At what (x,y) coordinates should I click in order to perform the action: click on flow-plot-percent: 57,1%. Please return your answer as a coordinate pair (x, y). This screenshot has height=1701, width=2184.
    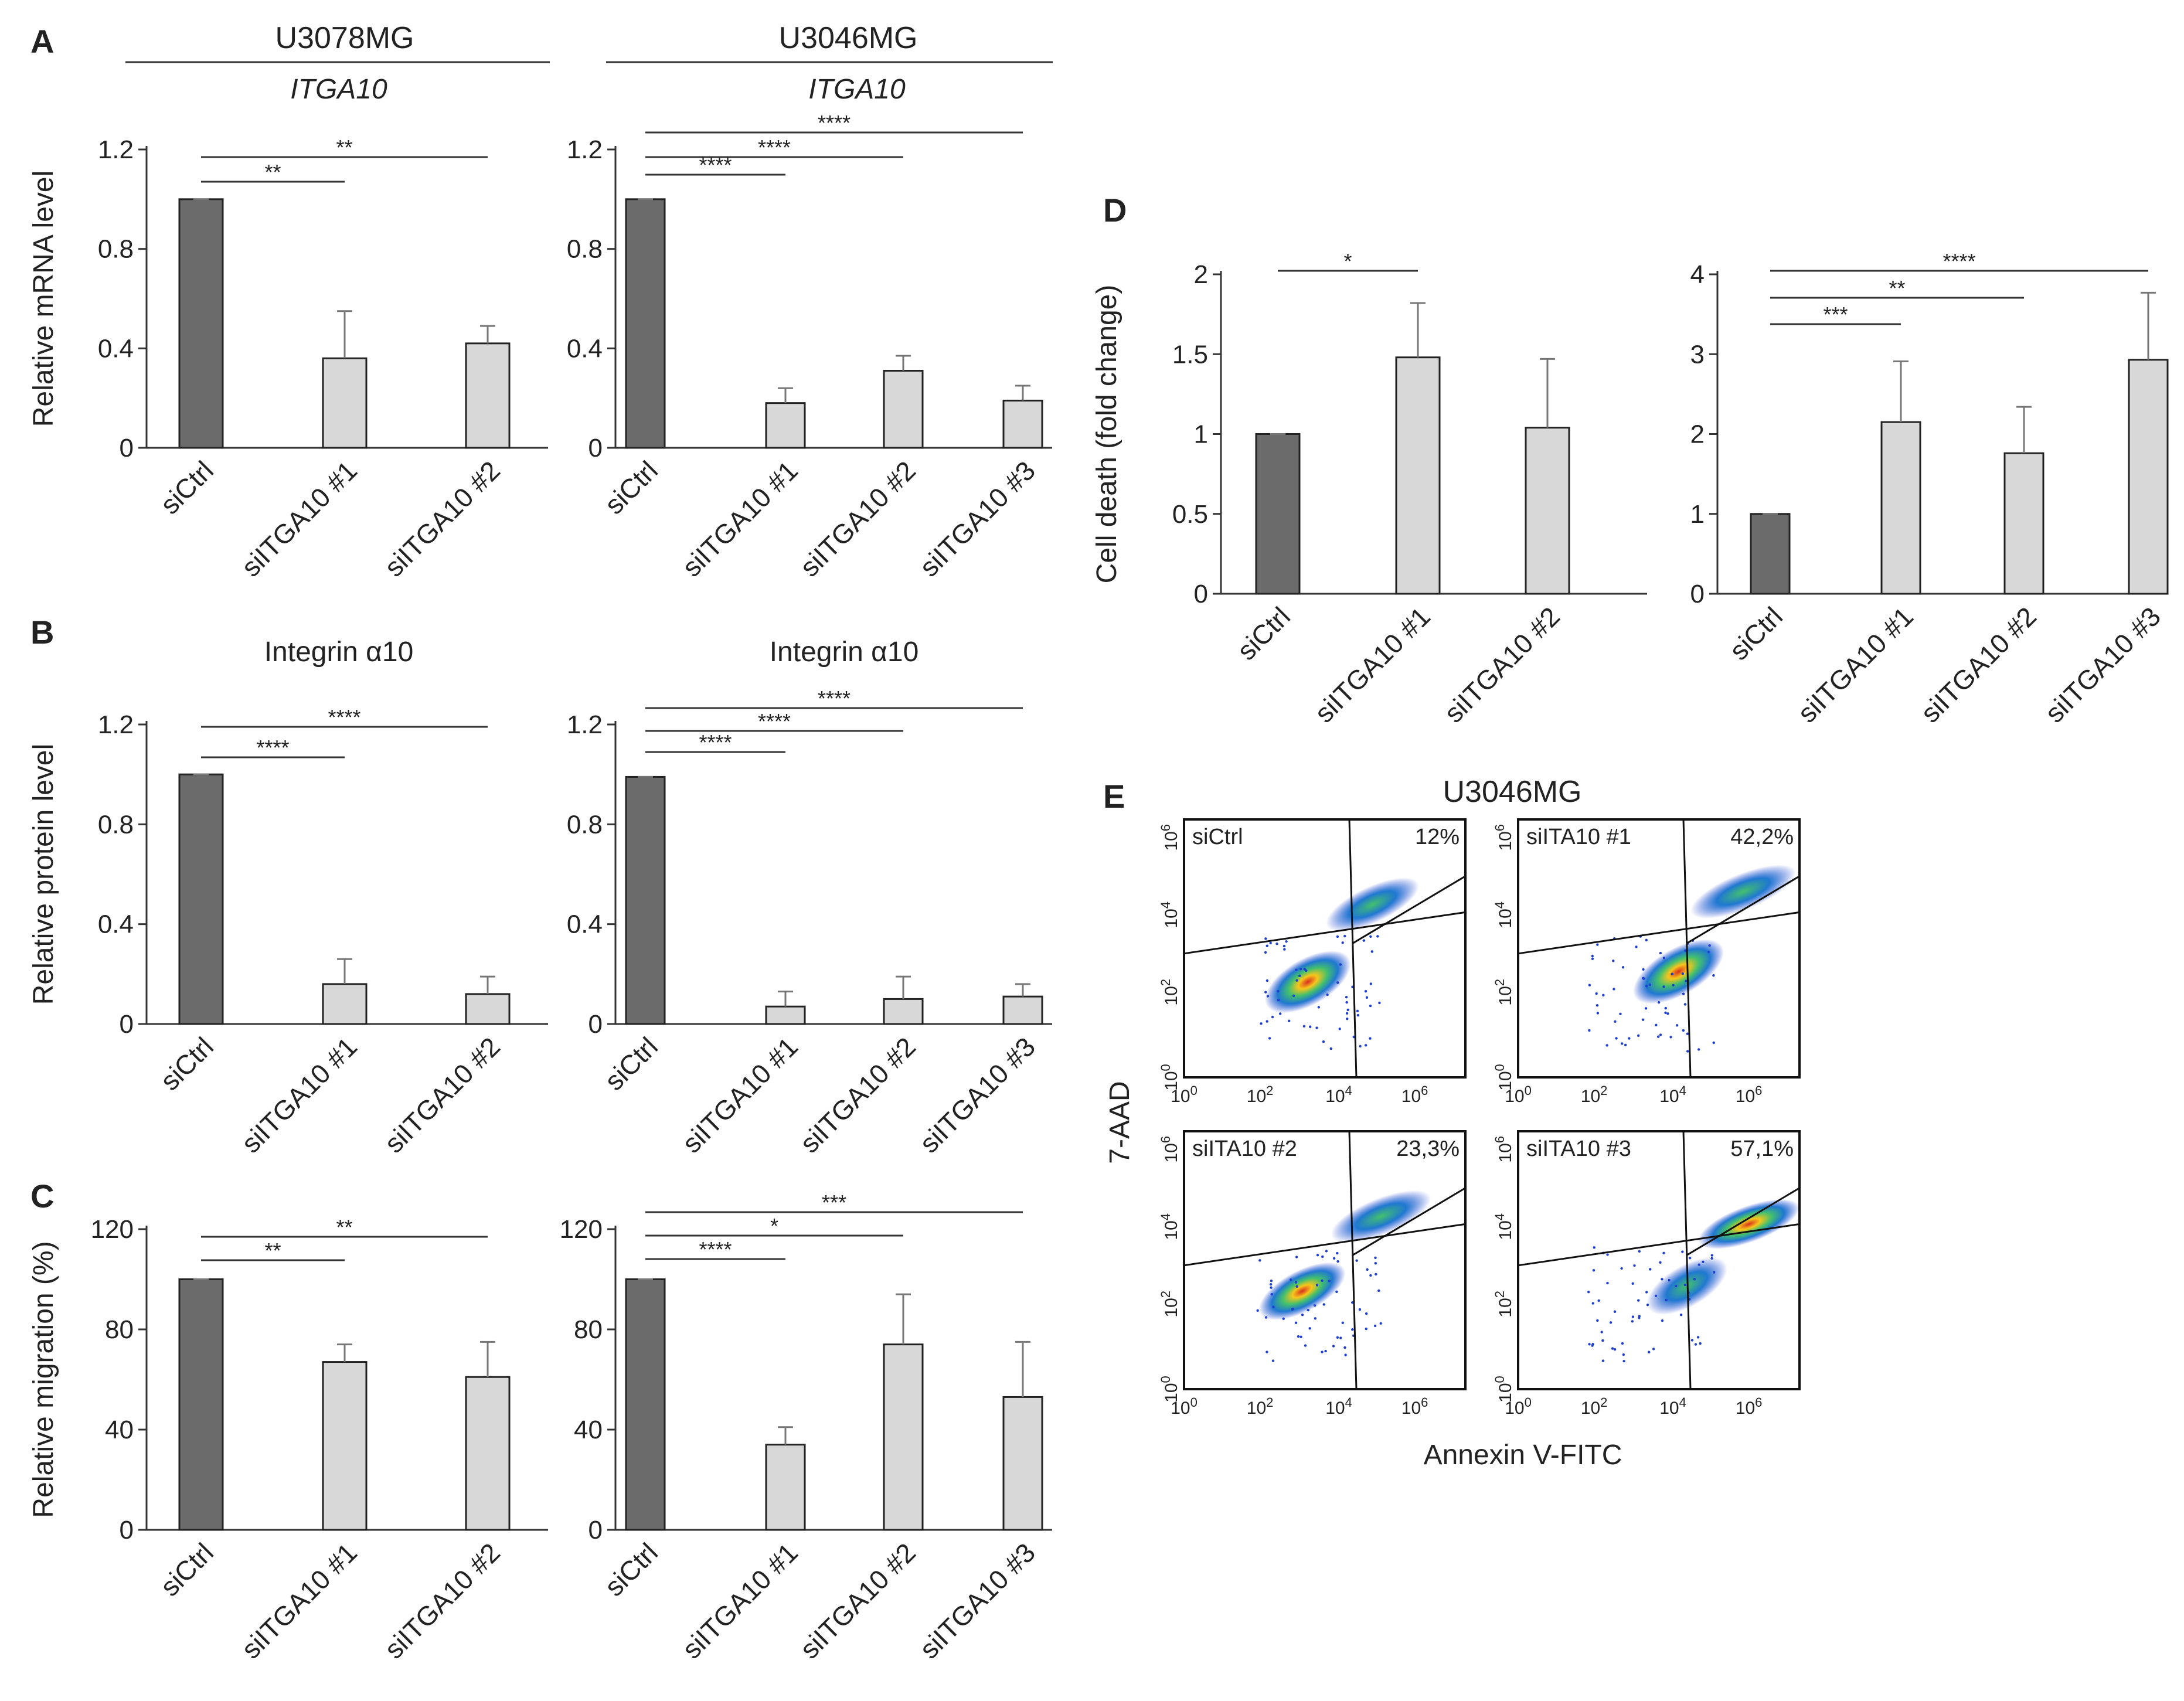
    Looking at the image, I should click on (1762, 1149).